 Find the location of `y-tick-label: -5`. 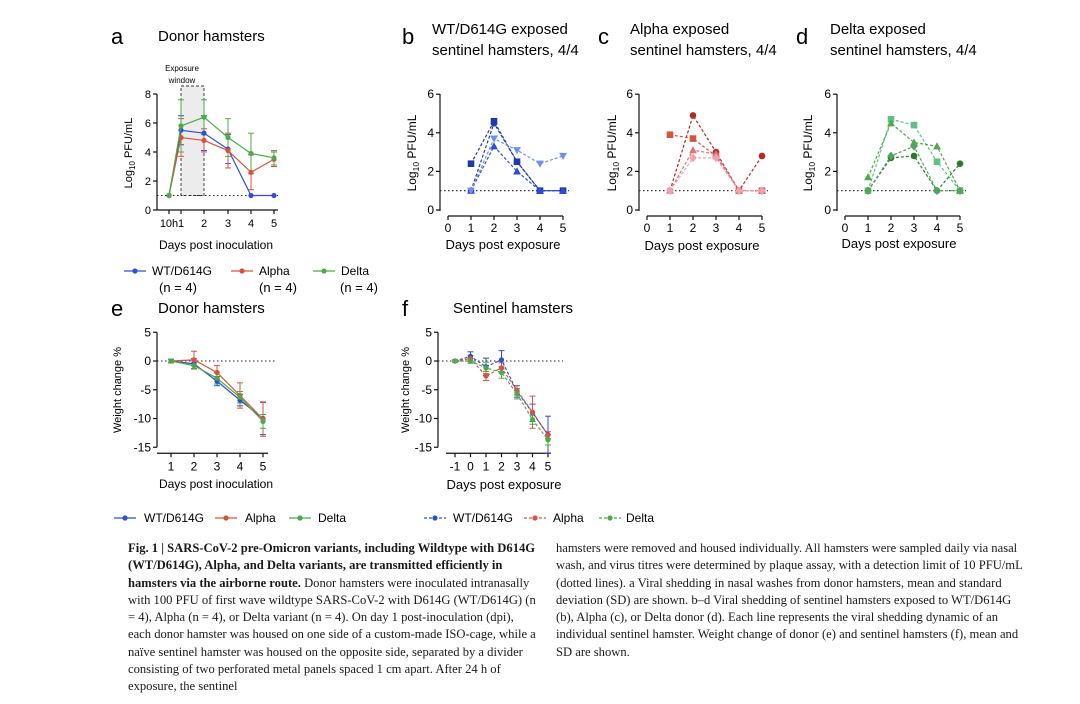

y-tick-label: -5 is located at coordinates (145, 390).